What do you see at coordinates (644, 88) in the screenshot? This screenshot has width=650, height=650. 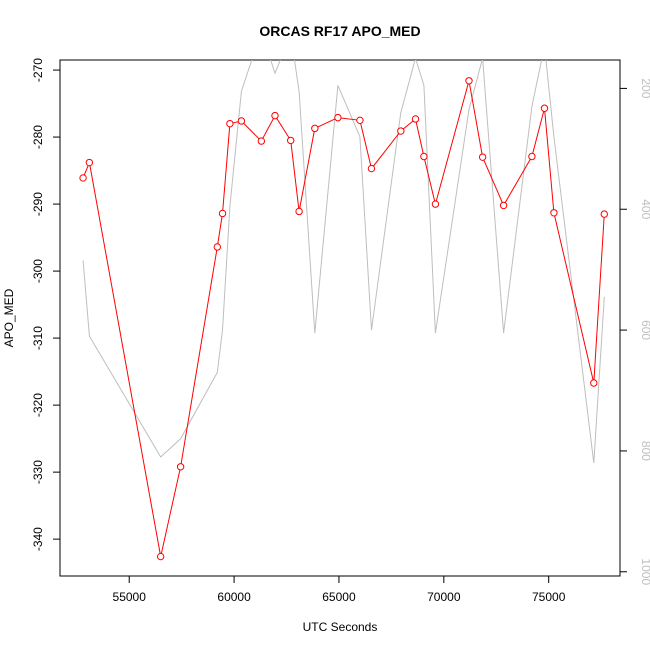 I see `right-y-tick-label: 200` at bounding box center [644, 88].